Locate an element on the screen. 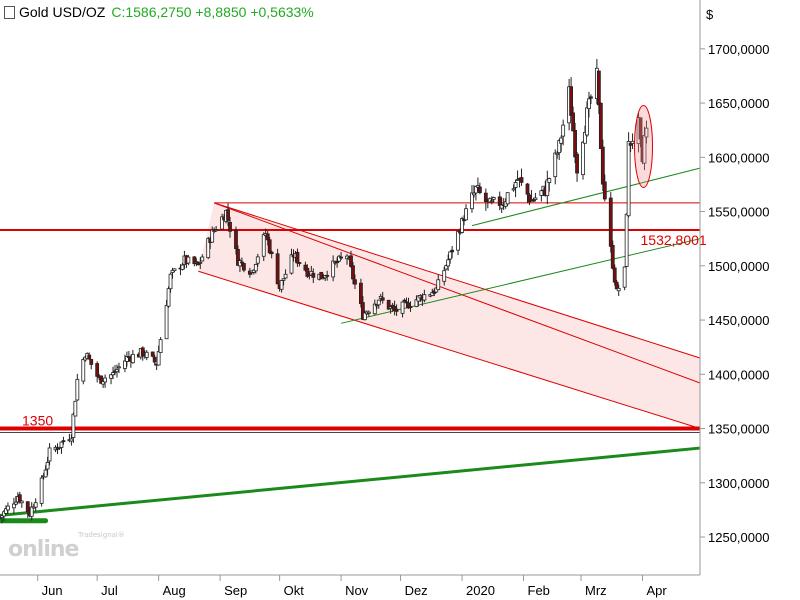  y-tick-label: 1700,0000 is located at coordinates (738, 49).